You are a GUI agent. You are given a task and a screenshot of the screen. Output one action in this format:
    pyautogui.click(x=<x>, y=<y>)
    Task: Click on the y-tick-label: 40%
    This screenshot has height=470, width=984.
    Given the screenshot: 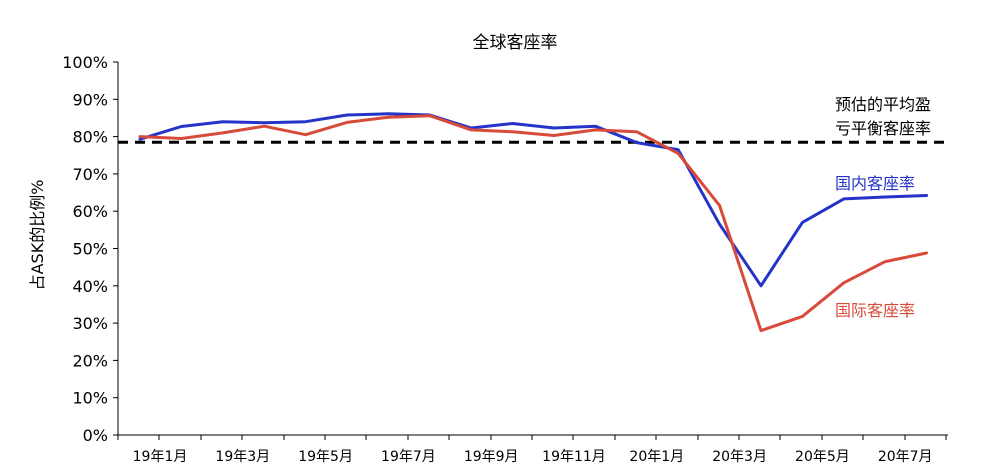 What is the action you would take?
    pyautogui.click(x=90, y=286)
    